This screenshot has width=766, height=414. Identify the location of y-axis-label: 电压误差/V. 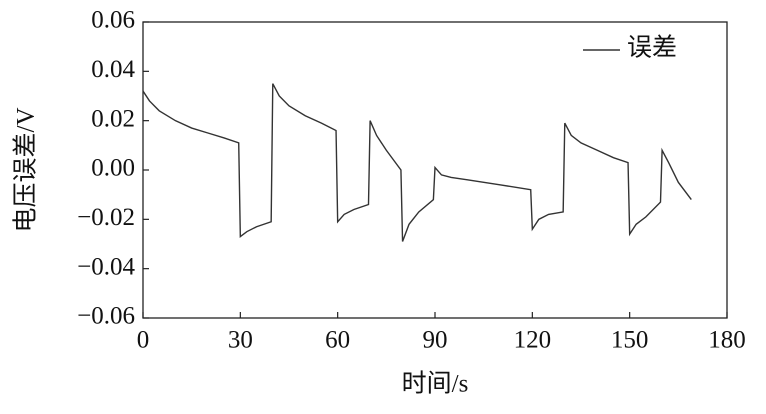
(26, 169).